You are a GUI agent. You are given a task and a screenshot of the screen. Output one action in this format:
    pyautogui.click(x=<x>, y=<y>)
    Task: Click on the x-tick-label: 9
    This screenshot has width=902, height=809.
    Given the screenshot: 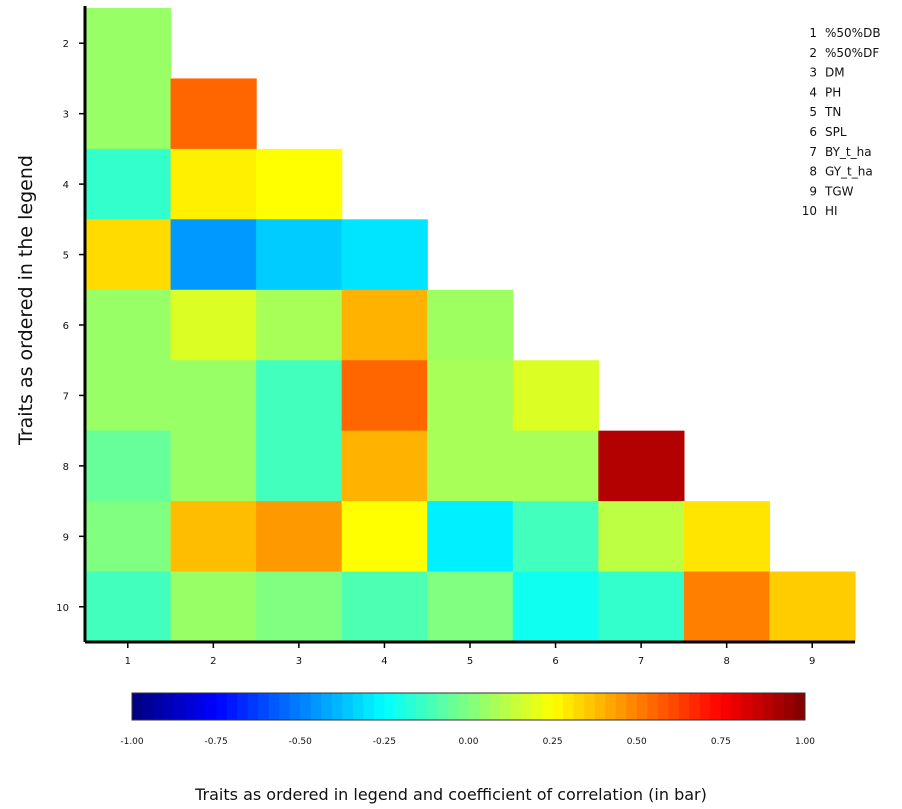 What is the action you would take?
    pyautogui.click(x=812, y=661)
    